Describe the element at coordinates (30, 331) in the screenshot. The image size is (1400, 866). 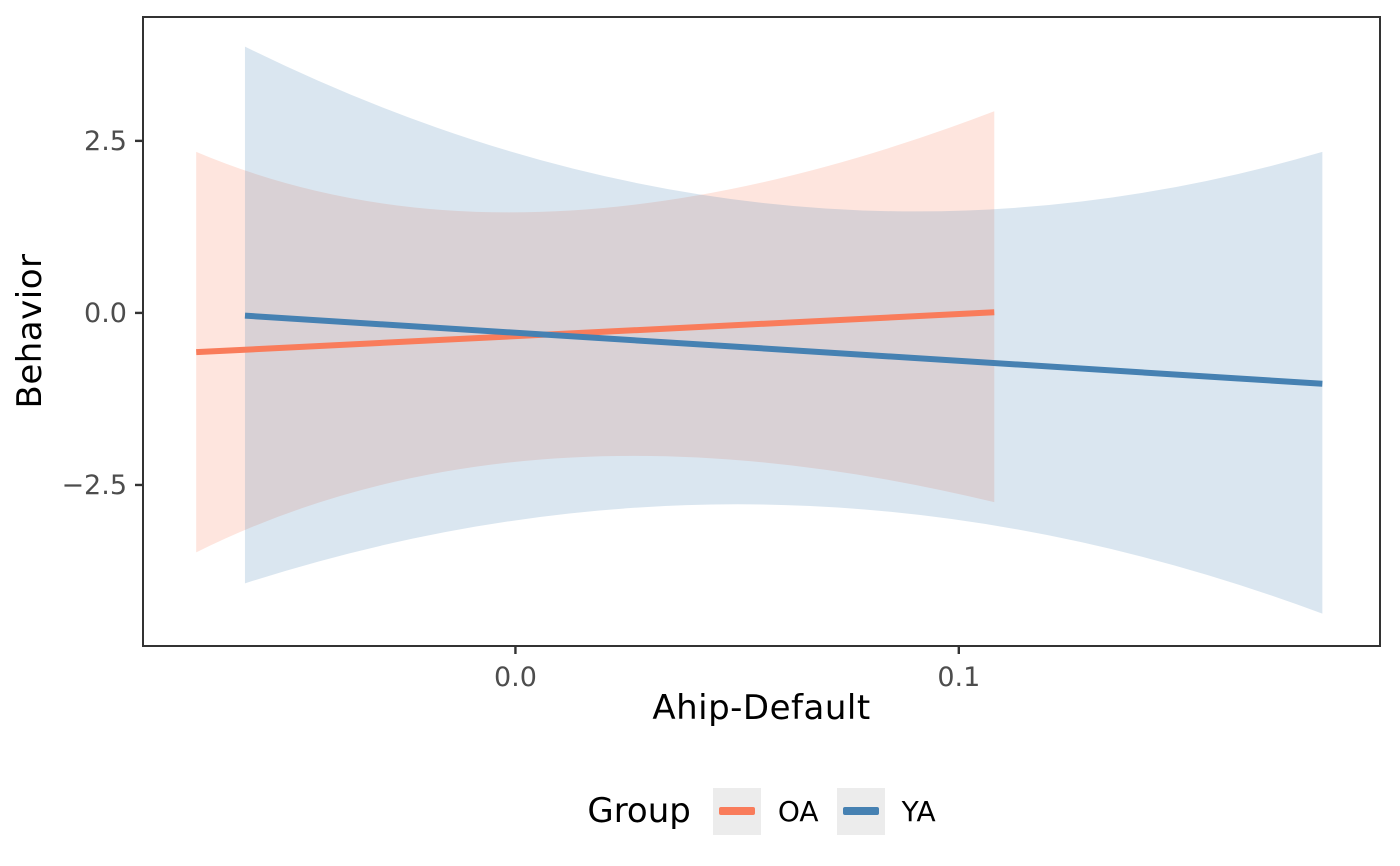
I see `y-axis-title: Behavior` at that location.